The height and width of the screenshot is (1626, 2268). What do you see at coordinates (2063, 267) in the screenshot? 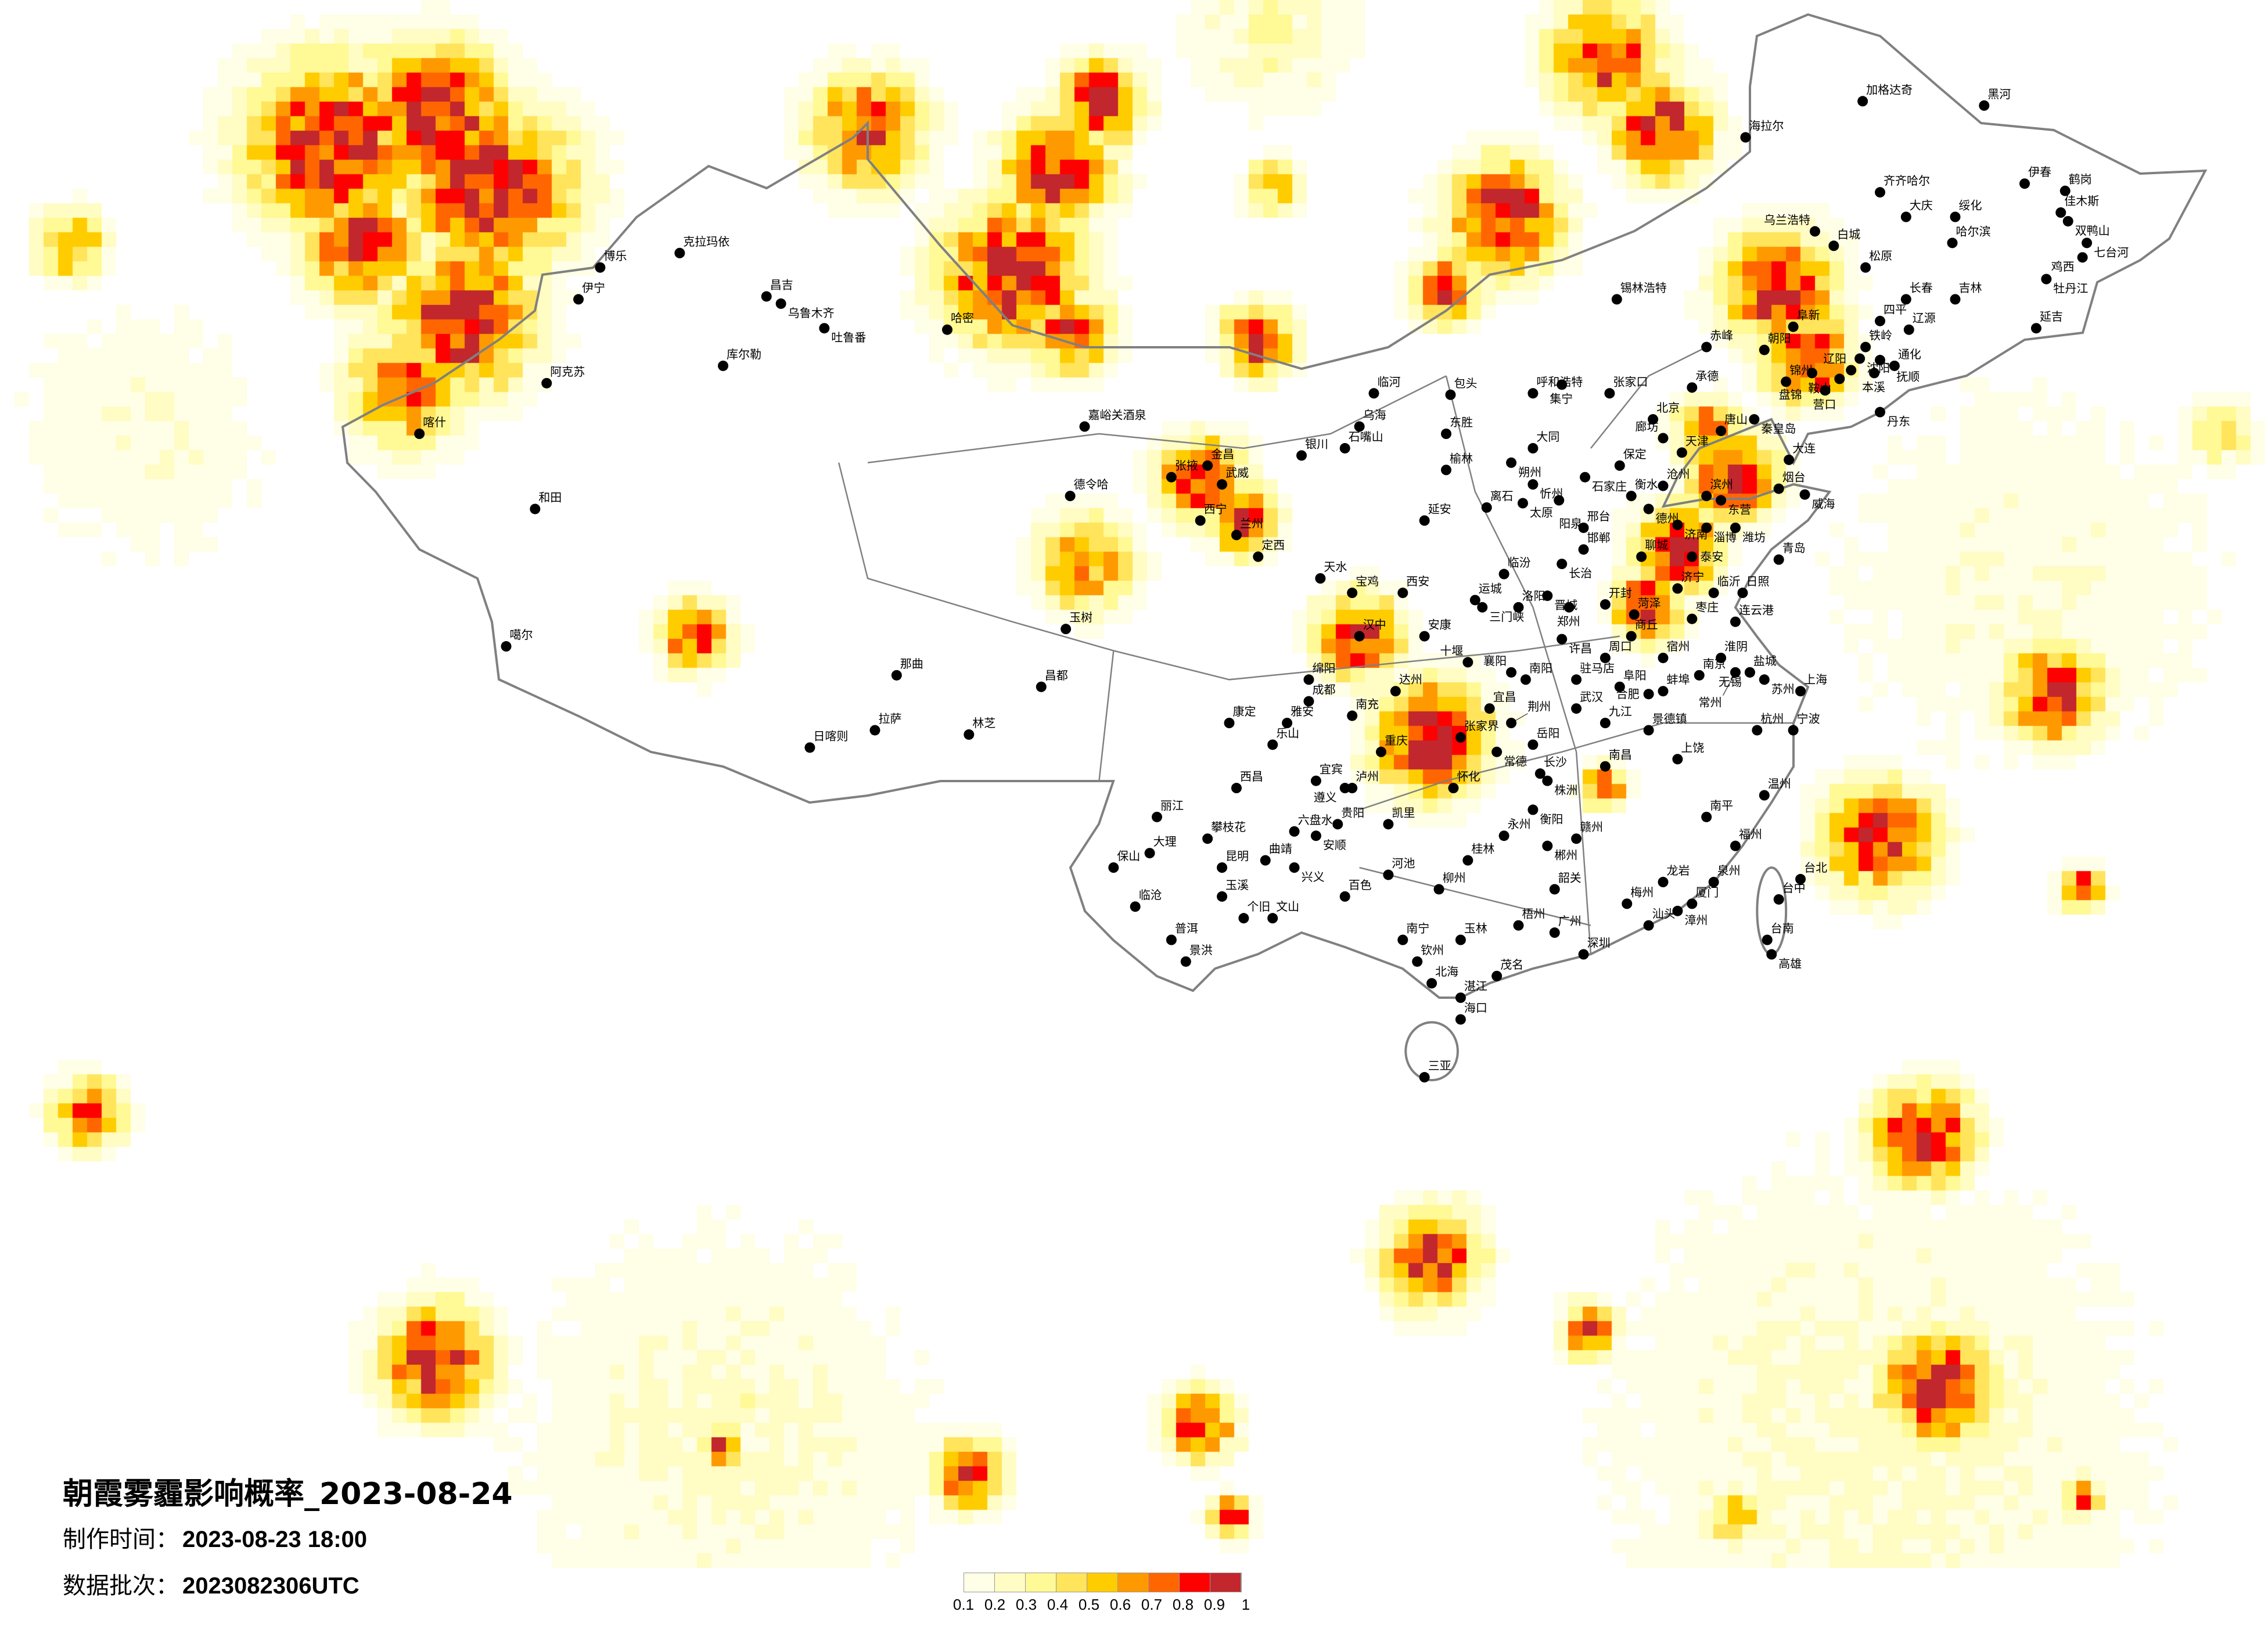
I see `city-label: 鸡西` at bounding box center [2063, 267].